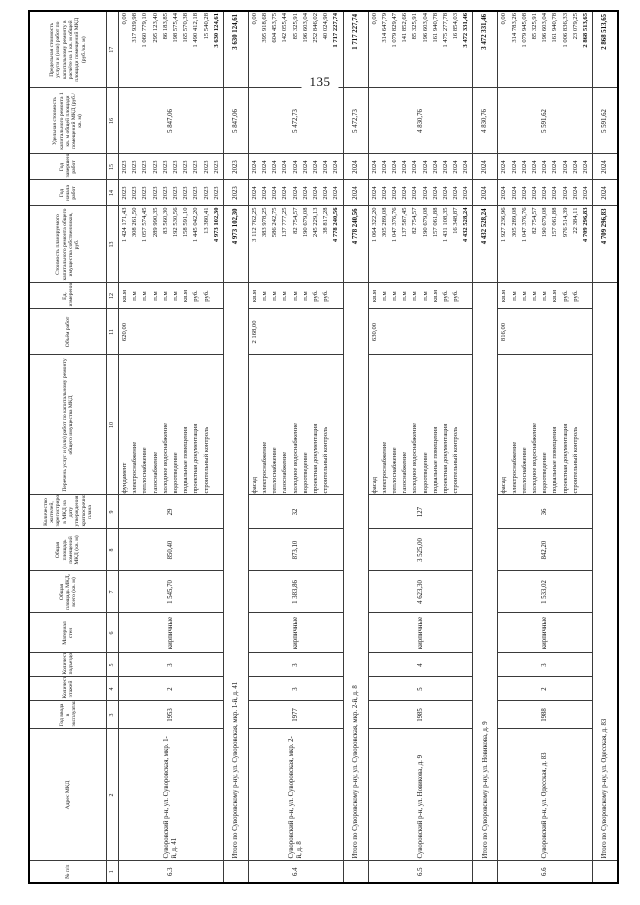 The image size is (640, 905). I want to click on cell-row-number: 6.3, so click(171, 872).